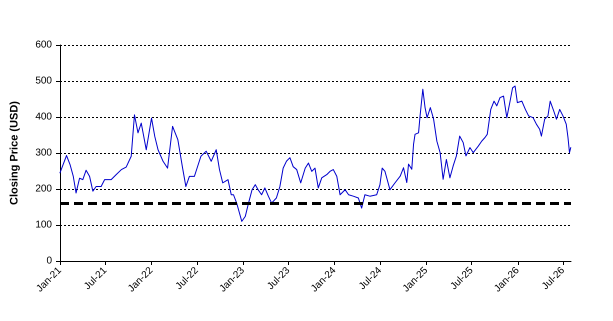 This screenshot has width=613, height=321. What do you see at coordinates (14, 152) in the screenshot?
I see `y-axis-title: Closing Price (USD)` at bounding box center [14, 152].